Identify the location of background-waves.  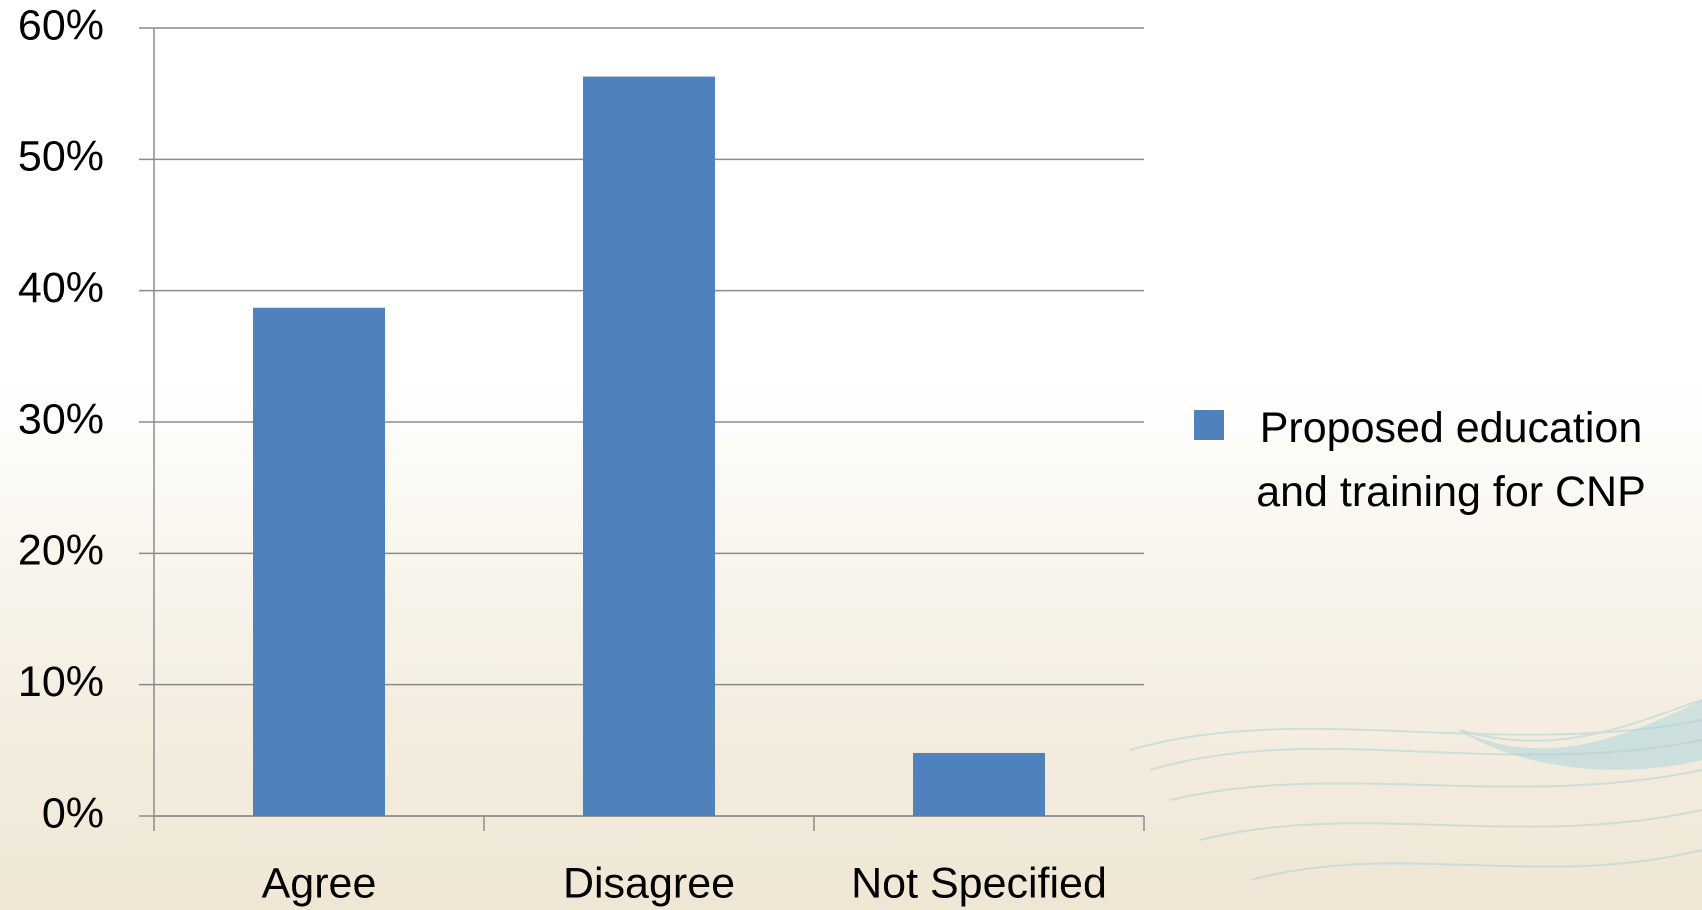
(1415, 790).